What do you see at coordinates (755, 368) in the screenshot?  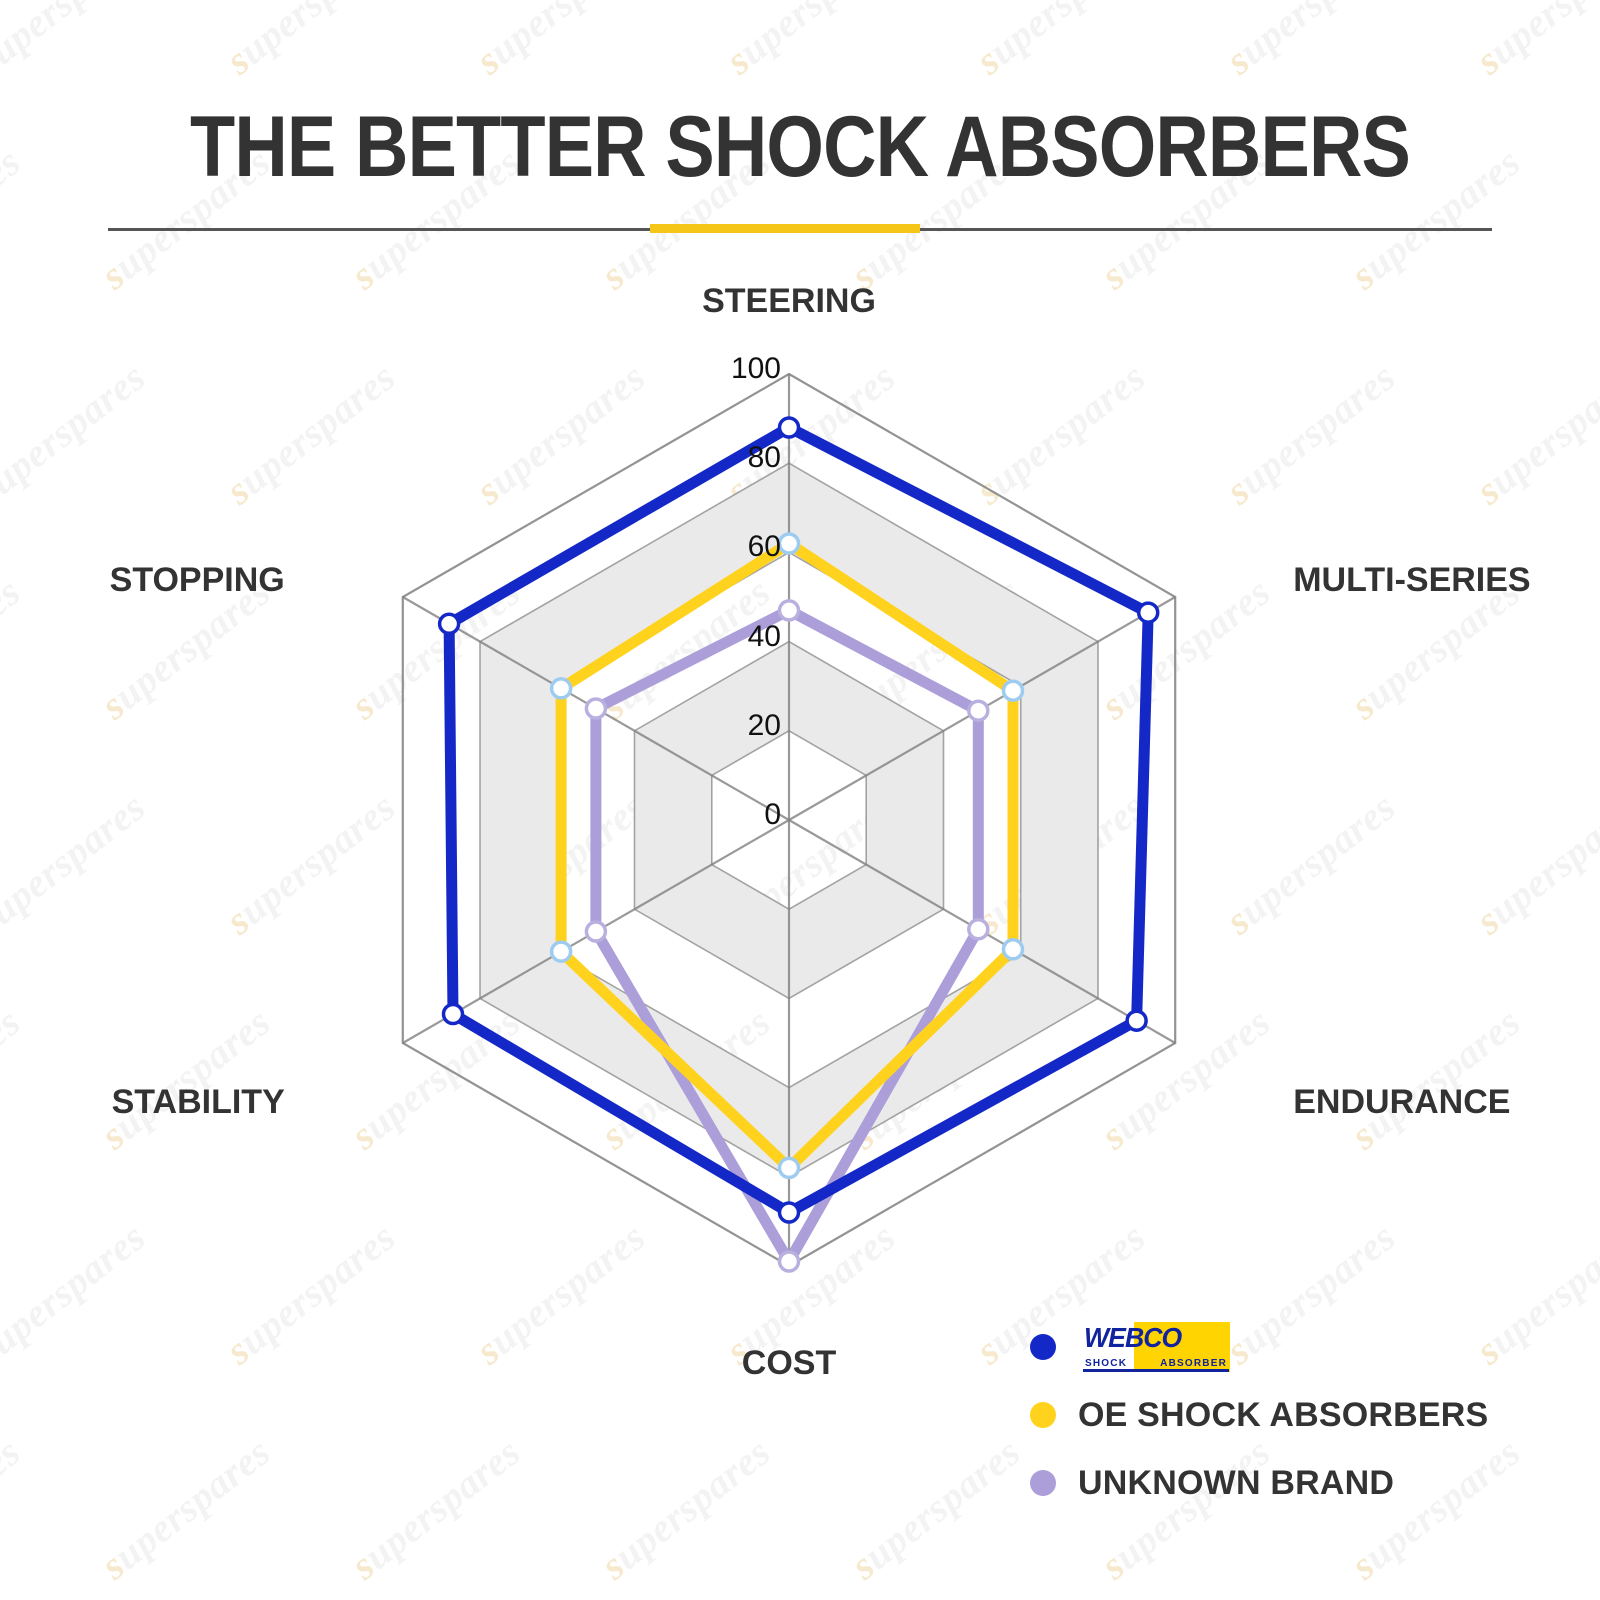 I see `radial-tick-100: 100` at bounding box center [755, 368].